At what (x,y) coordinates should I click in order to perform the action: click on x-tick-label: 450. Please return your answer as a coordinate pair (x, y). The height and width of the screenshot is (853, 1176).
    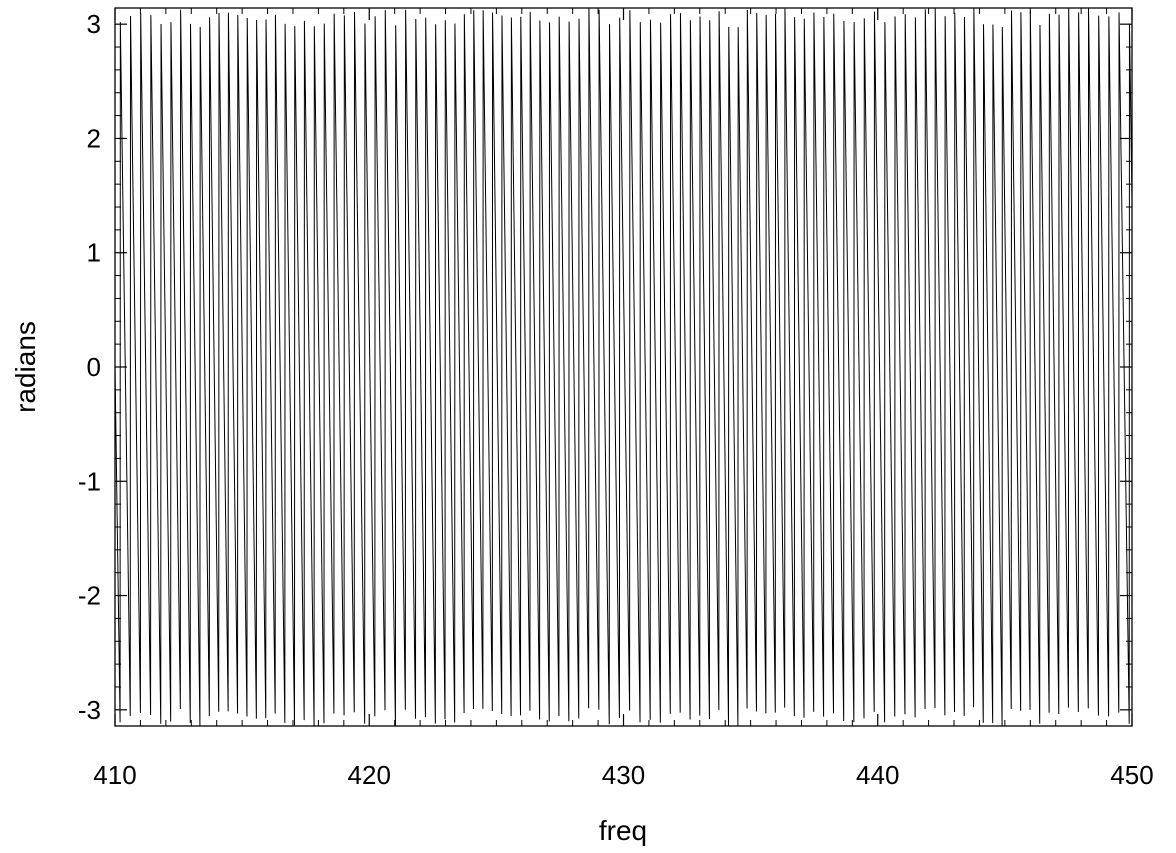
    Looking at the image, I should click on (1131, 775).